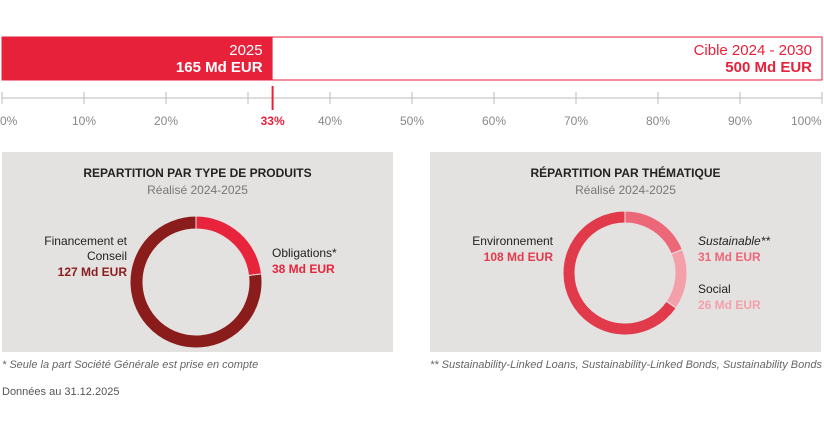 This screenshot has width=824, height=433. I want to click on panel-title: RÉPARTITION PAR THÉMATIQUE, so click(625, 173).